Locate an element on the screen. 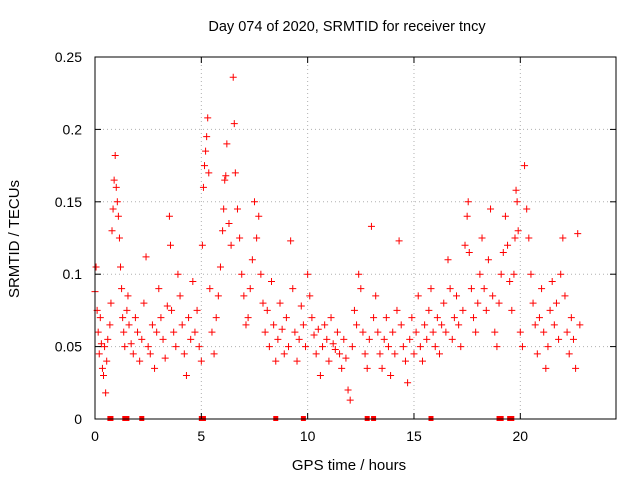 Image resolution: width=640 pixels, height=480 pixels. y-tick-label: 0 is located at coordinates (78, 419).